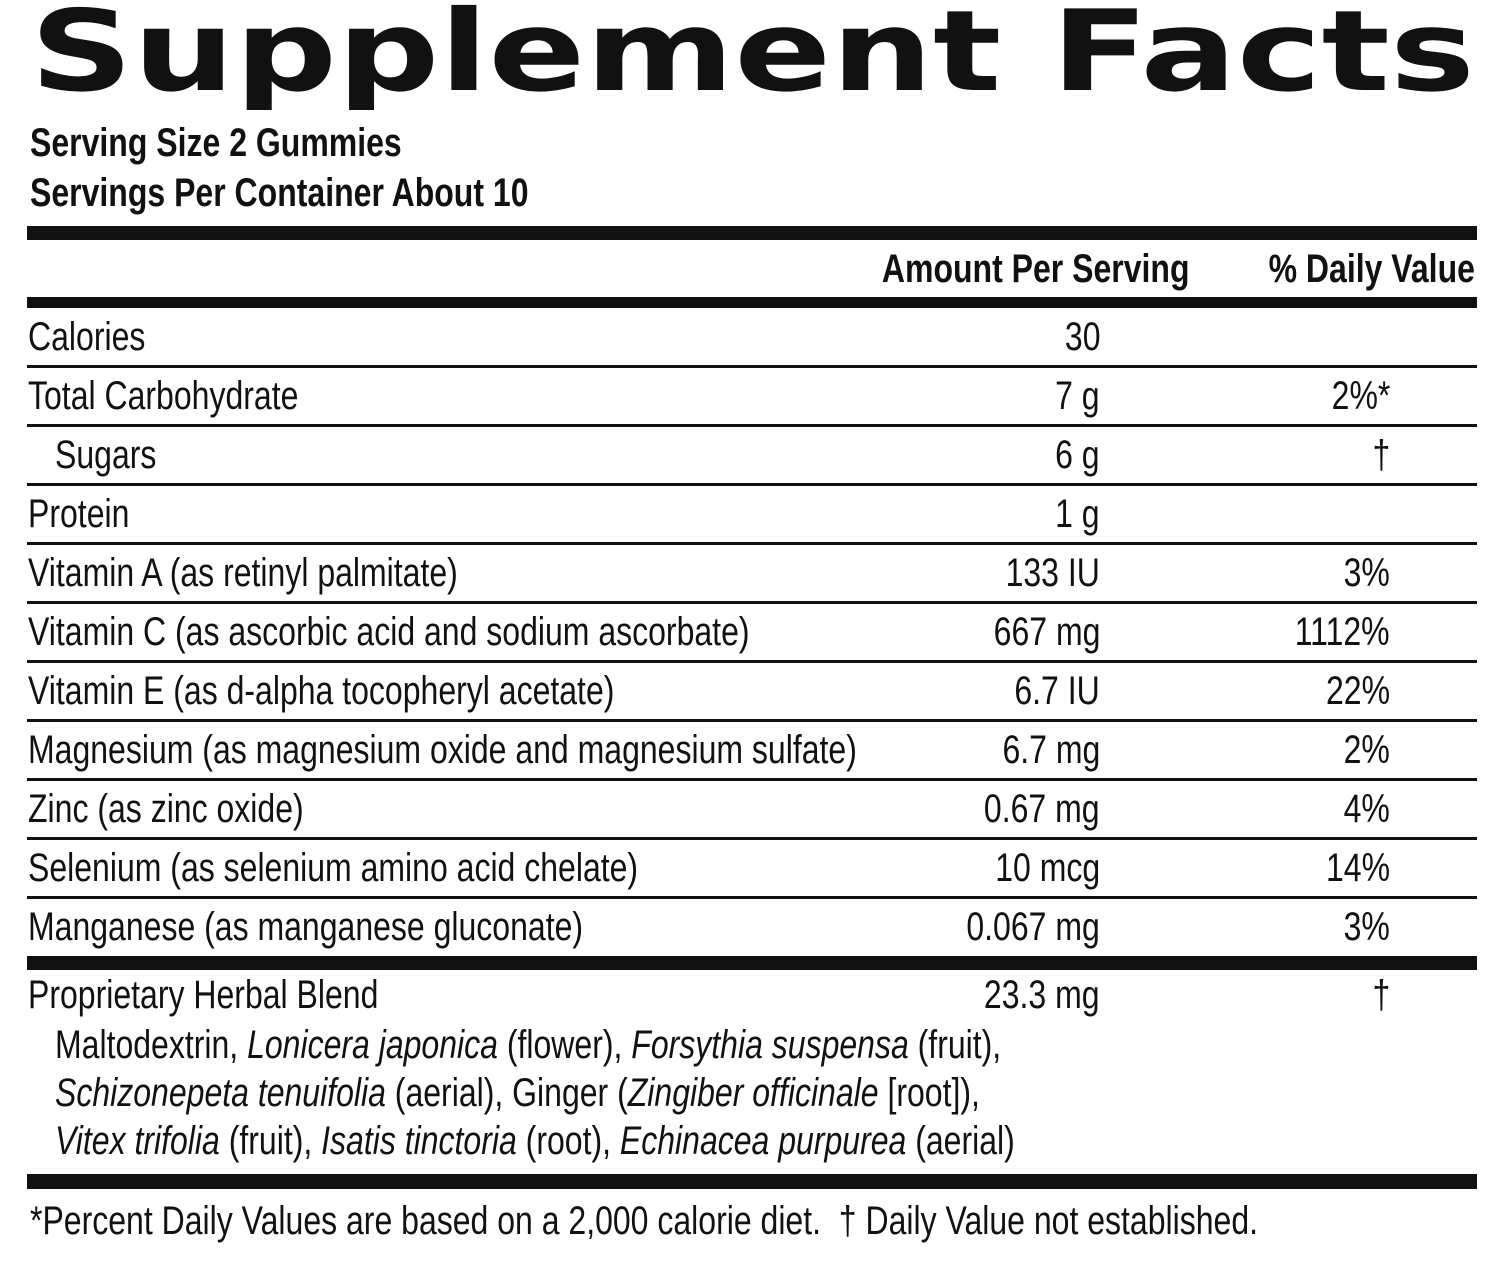 The image size is (1500, 1267). I want to click on nutrient-dv: †, so click(1381, 455).